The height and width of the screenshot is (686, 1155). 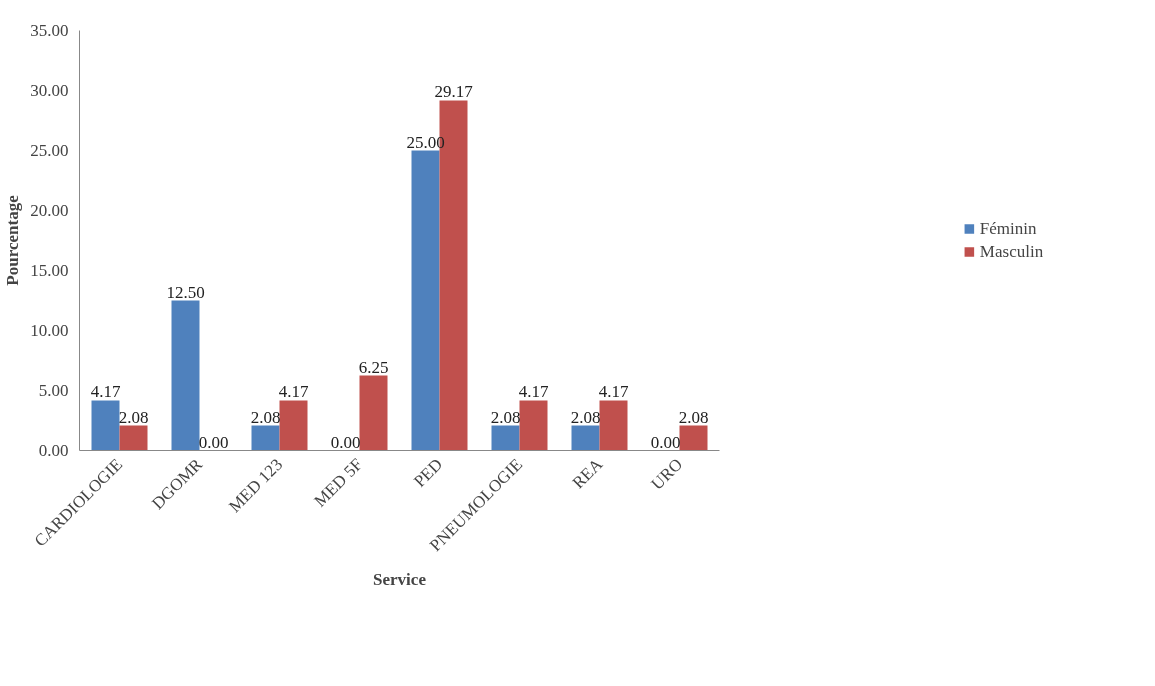 I want to click on y-tick-label: 35.00, so click(x=49, y=30).